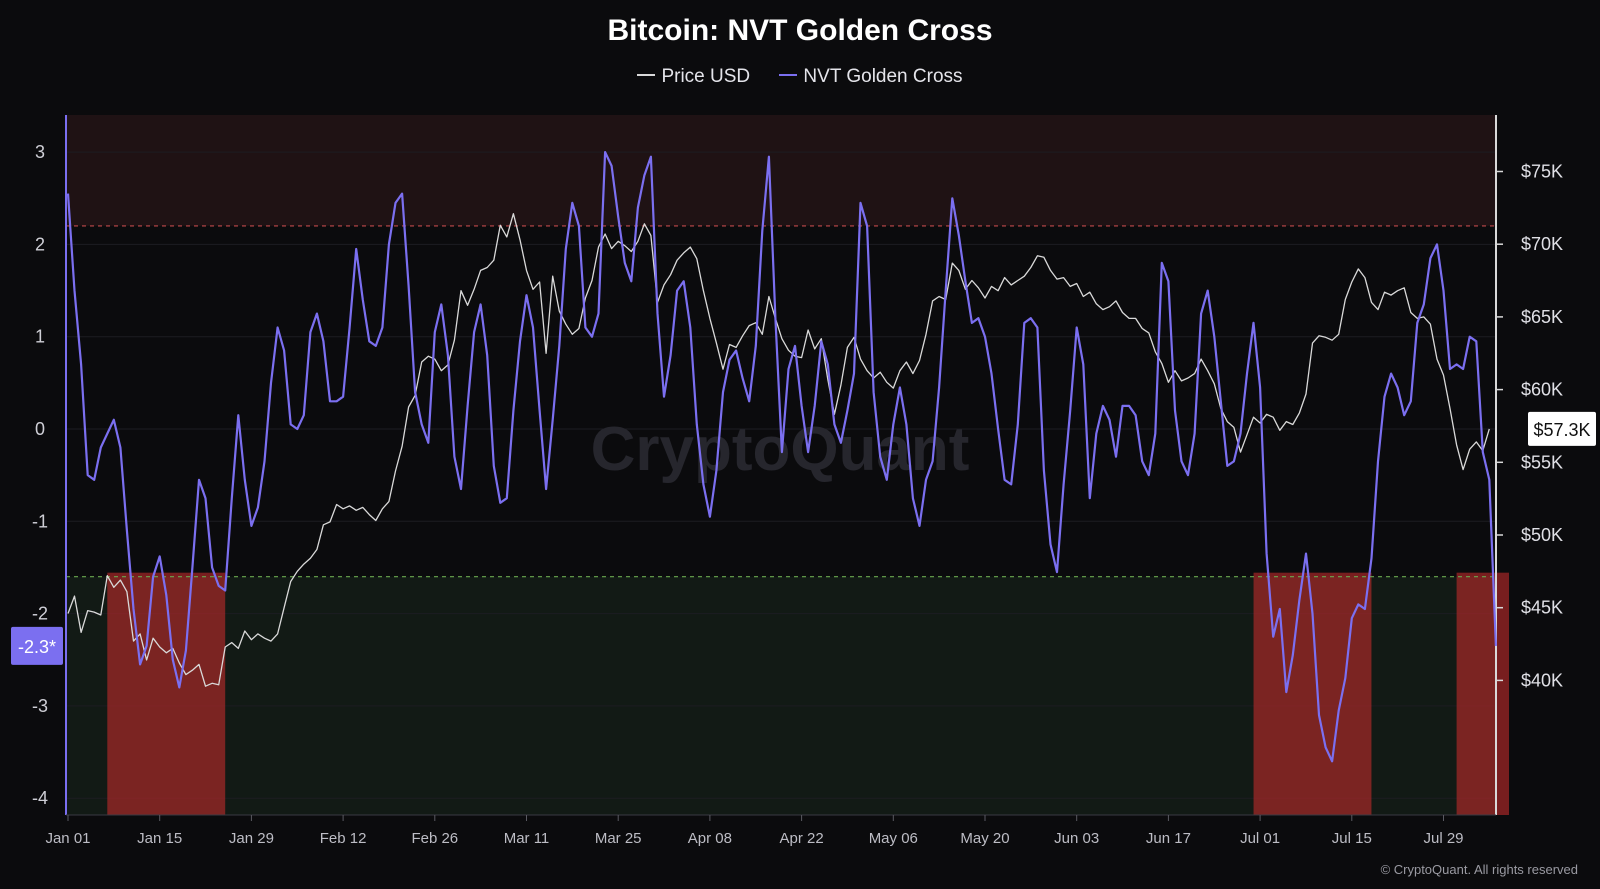 The image size is (1600, 889). What do you see at coordinates (40, 614) in the screenshot?
I see `y-left-tick-label: -2` at bounding box center [40, 614].